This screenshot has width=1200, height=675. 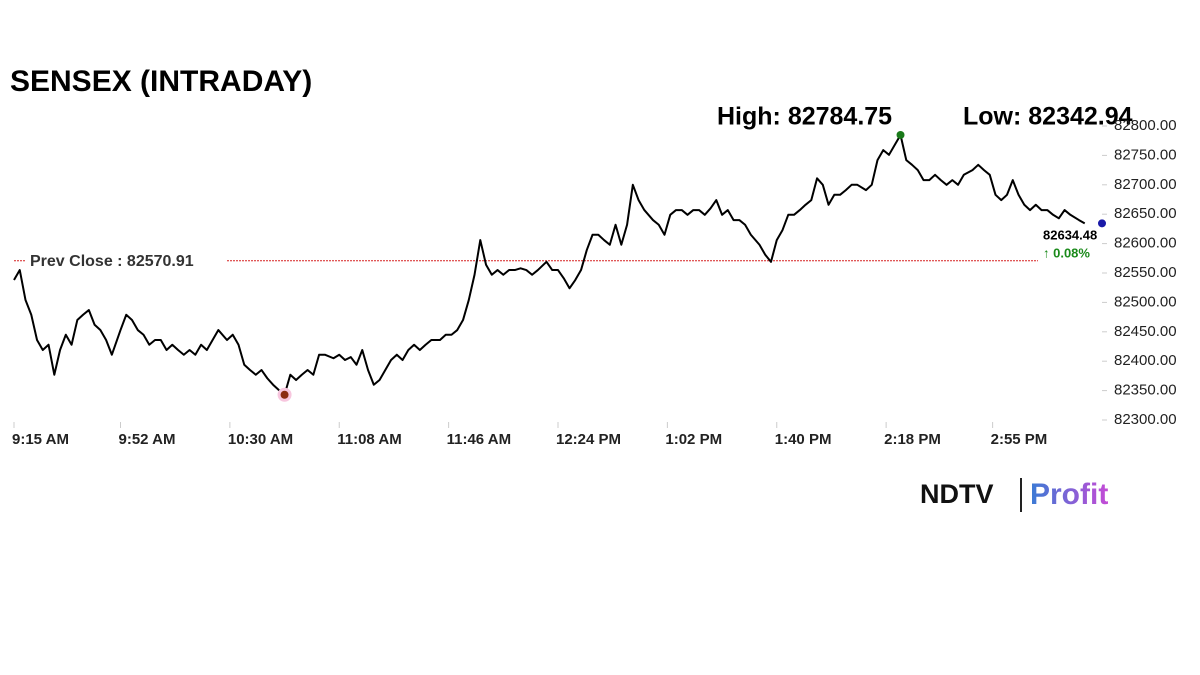 What do you see at coordinates (912, 439) in the screenshot?
I see `x-tick-label: 2:18 PM` at bounding box center [912, 439].